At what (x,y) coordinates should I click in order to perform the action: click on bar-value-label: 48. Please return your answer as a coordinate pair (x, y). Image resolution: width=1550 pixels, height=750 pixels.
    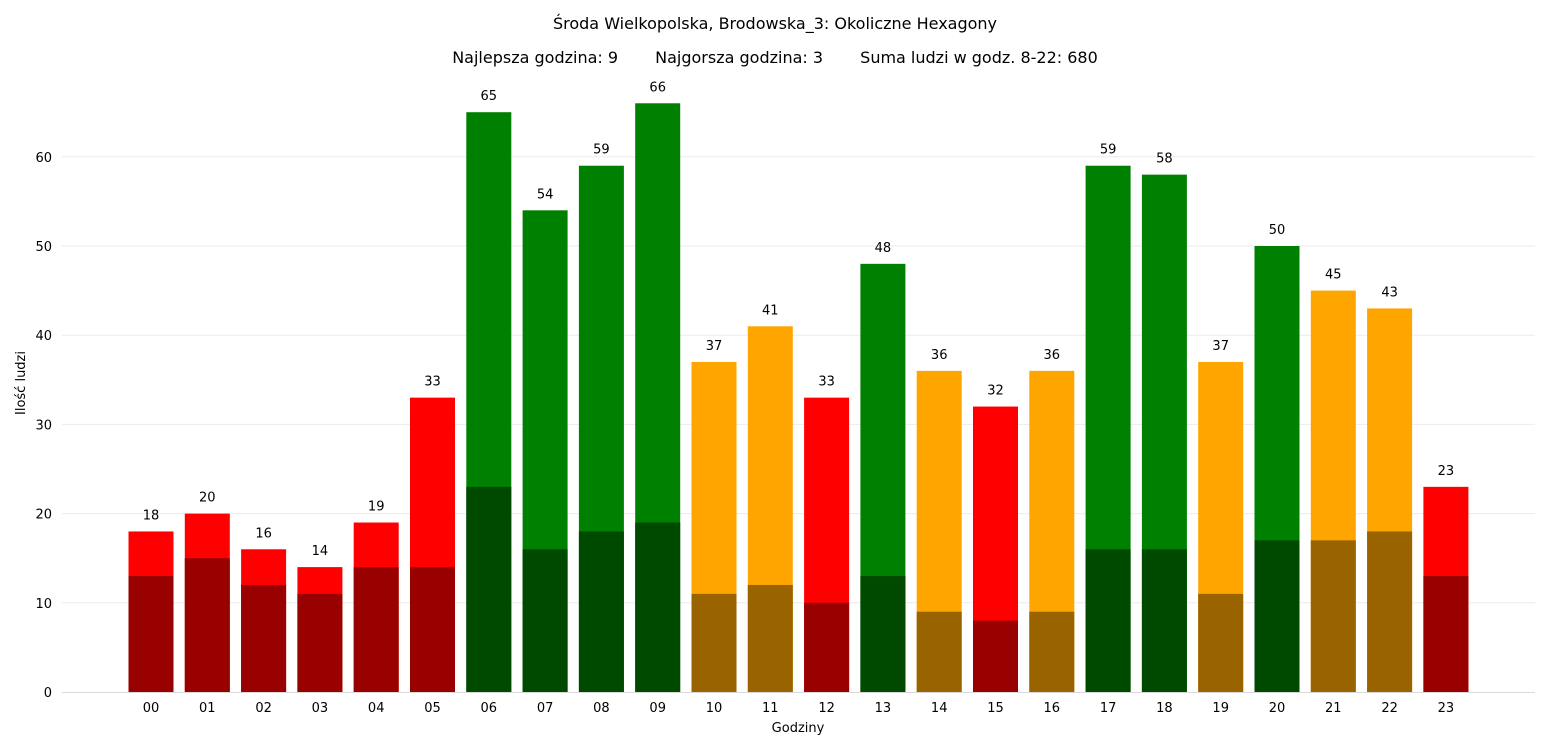
    Looking at the image, I should click on (883, 248).